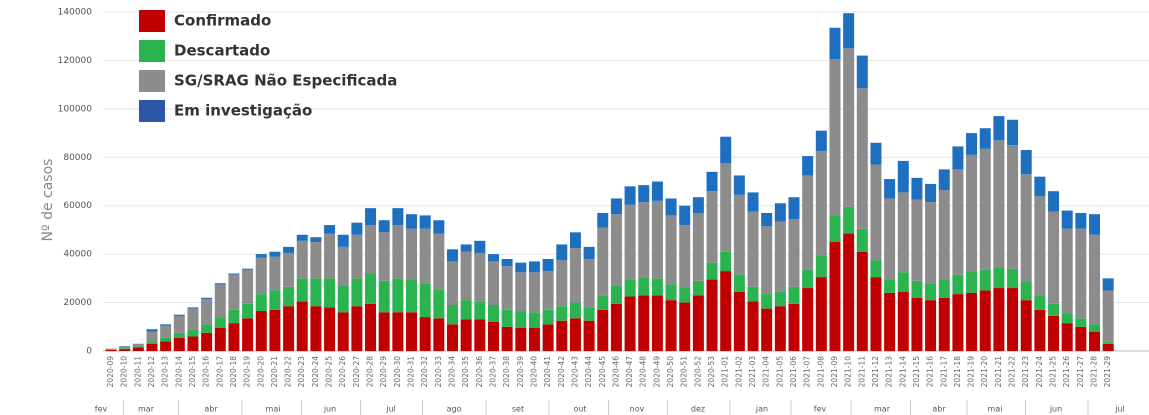 The height and width of the screenshot is (415, 1149). I want to click on x-tick-label: 2020-11, so click(137, 372).